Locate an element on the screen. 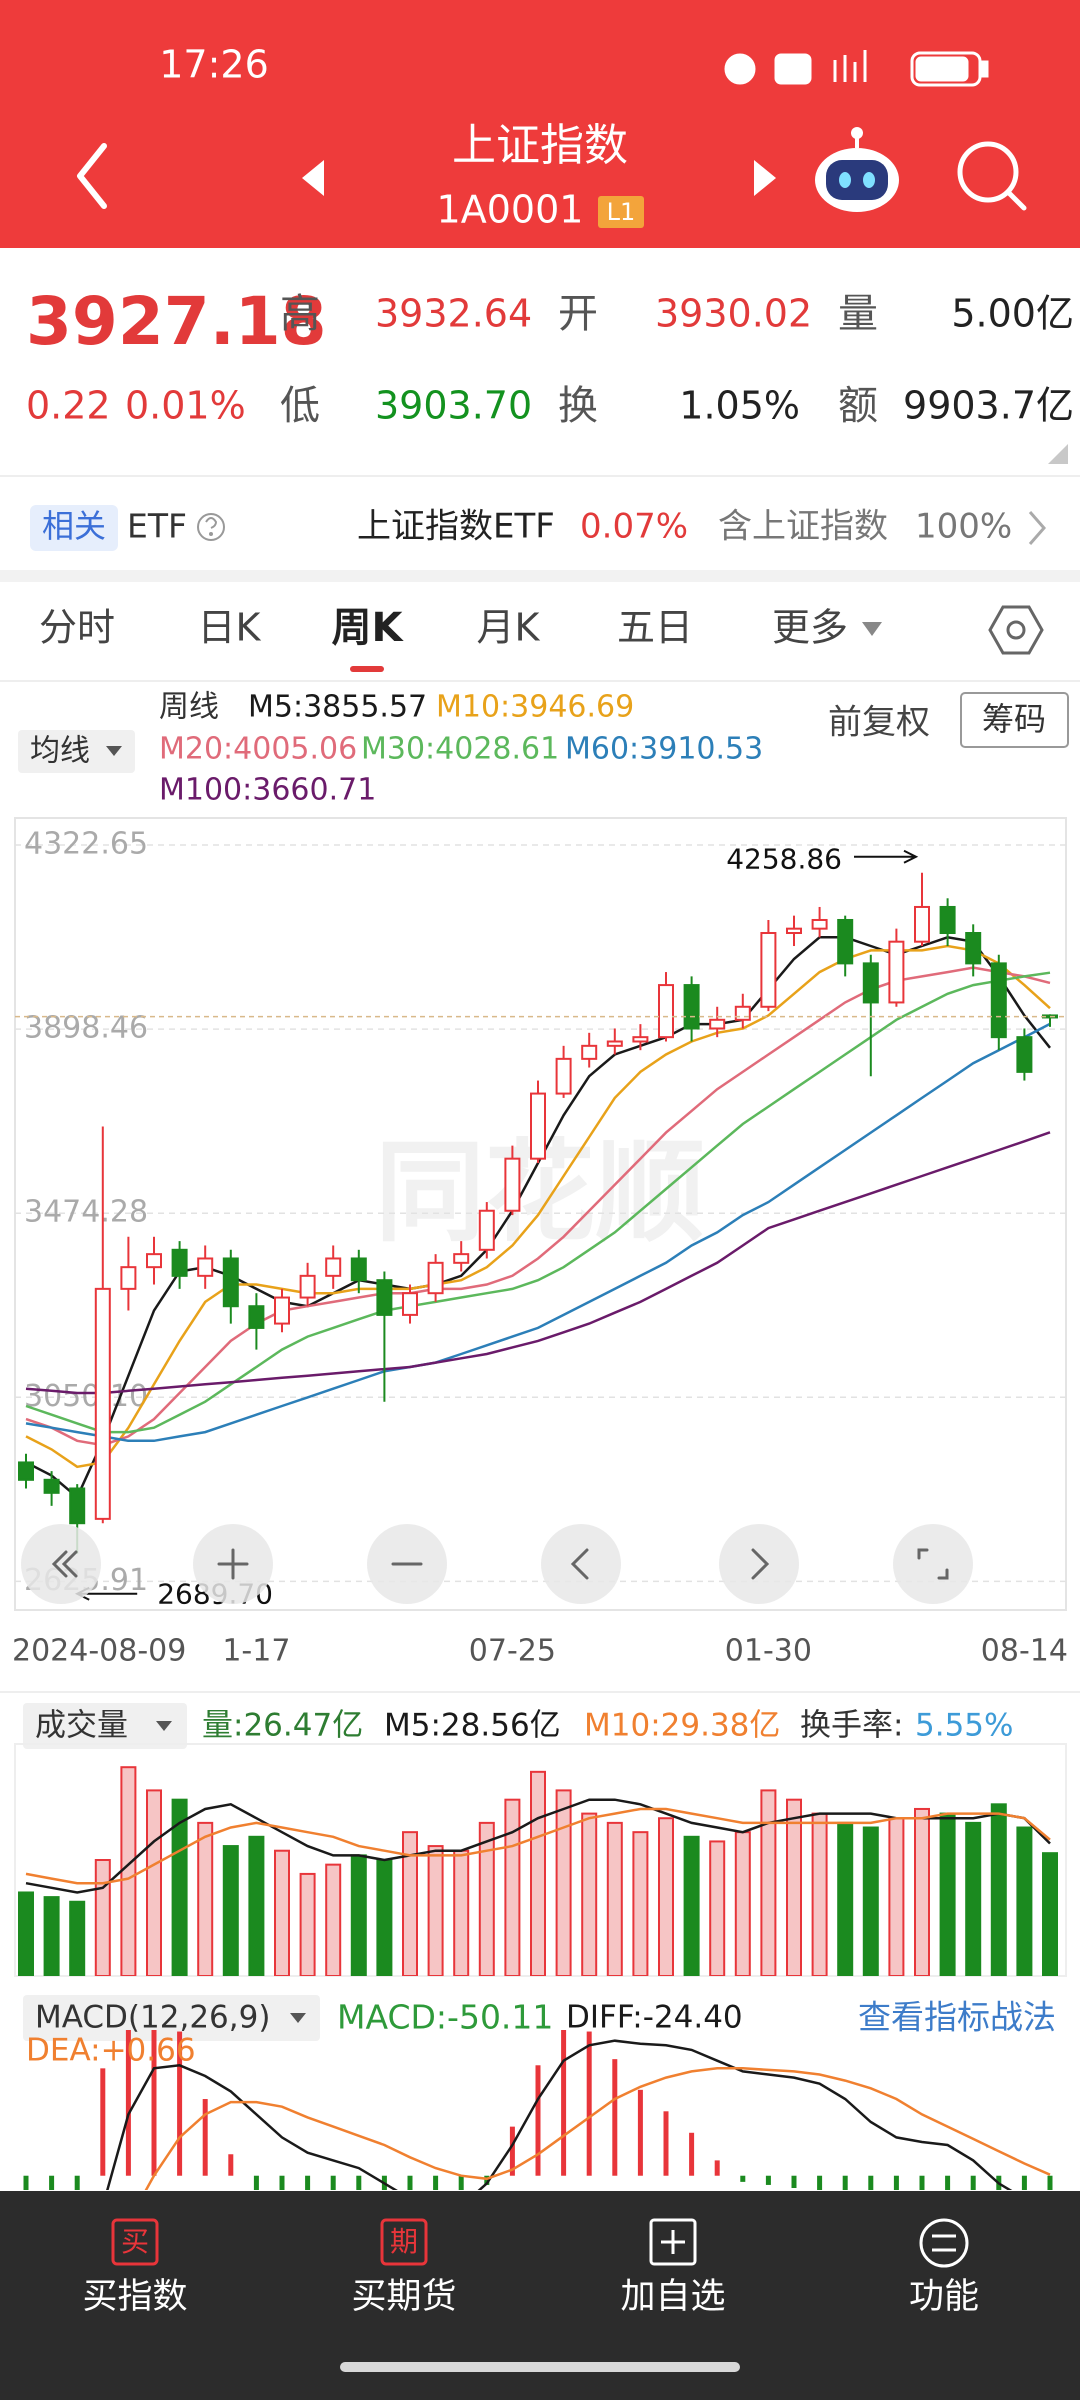 The image size is (1080, 2400). turnover-label: 换手率: is located at coordinates (851, 1726).